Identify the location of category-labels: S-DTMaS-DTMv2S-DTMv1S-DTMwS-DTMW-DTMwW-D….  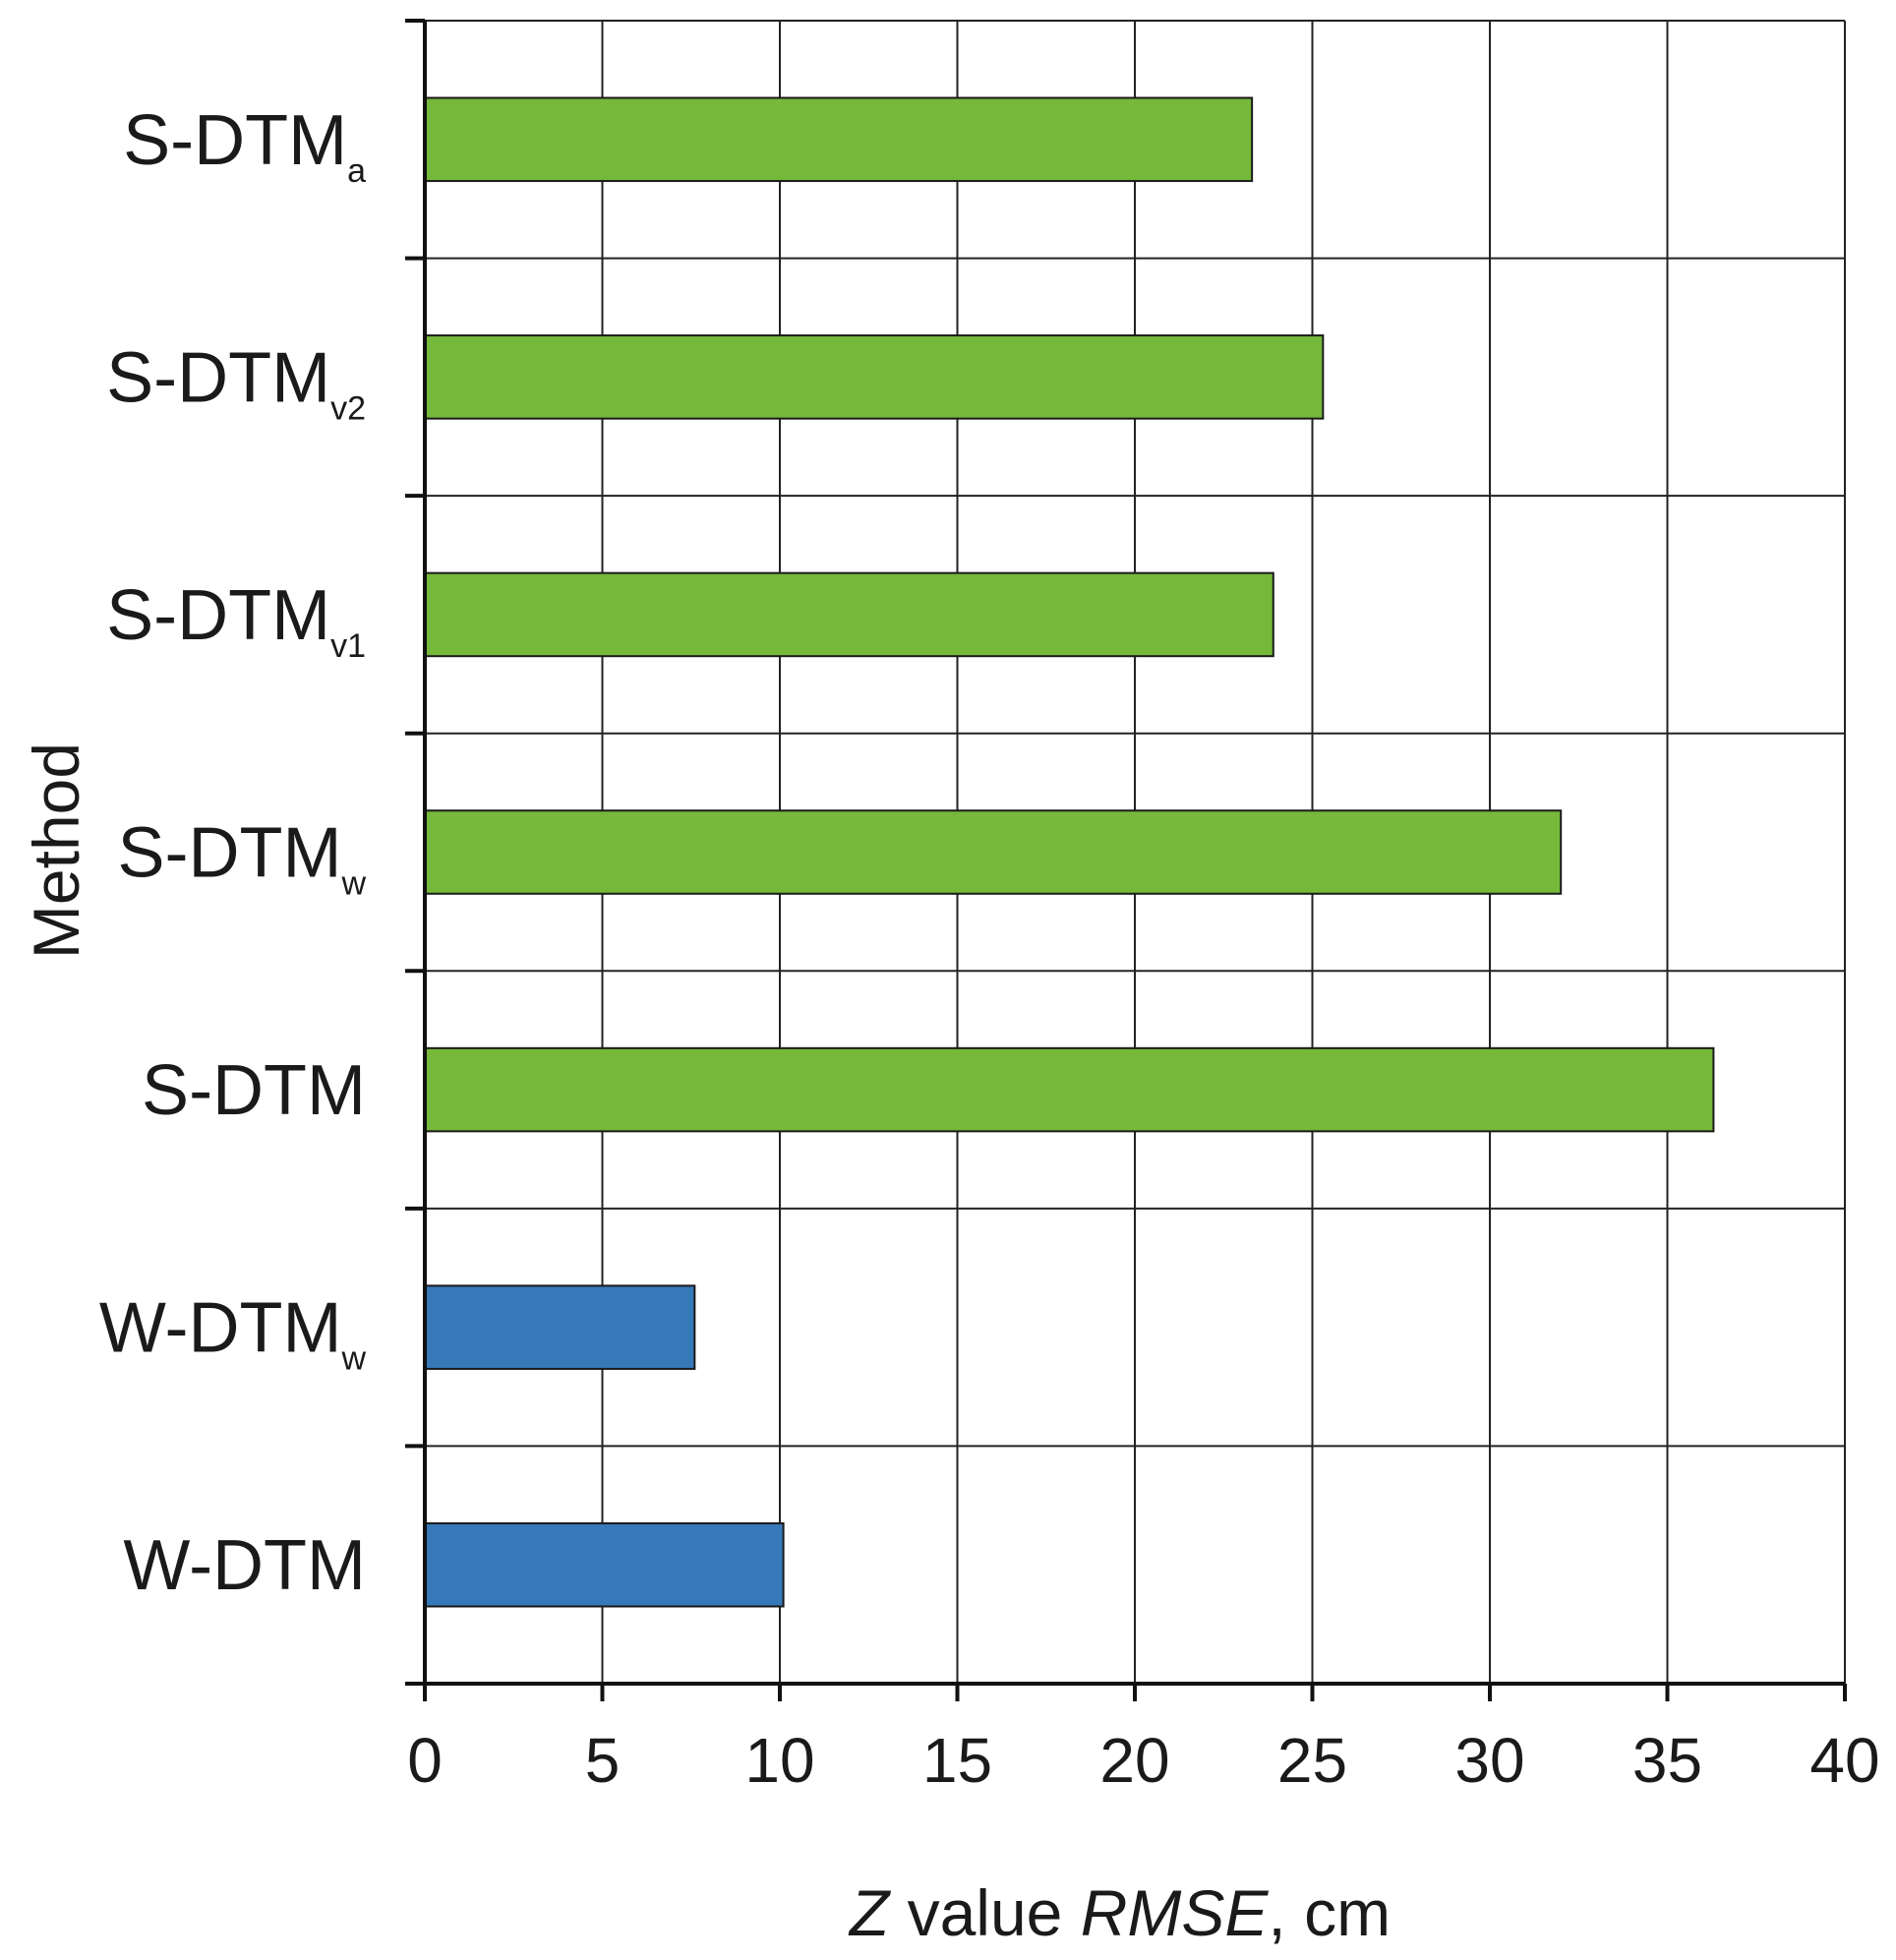
(233, 853).